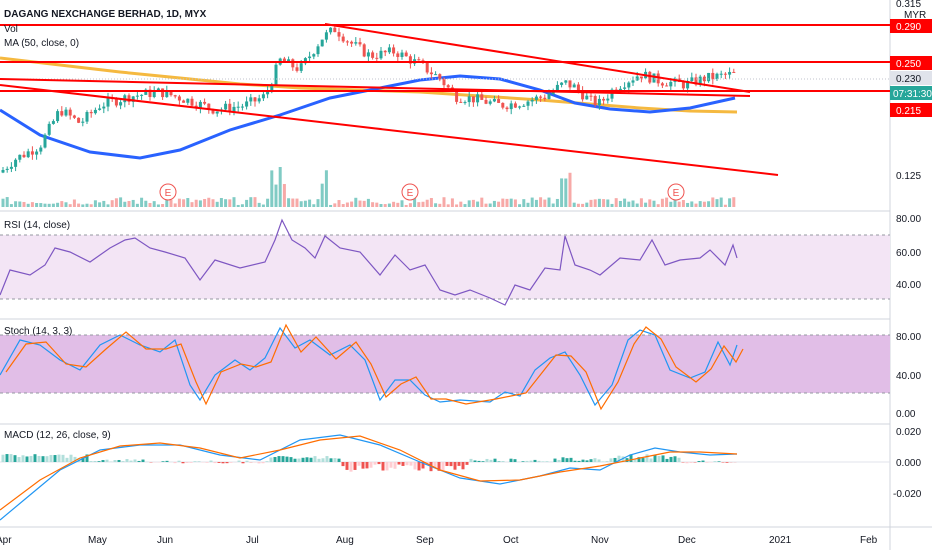 This screenshot has width=932, height=550. What do you see at coordinates (165, 540) in the screenshot?
I see `time-label: Jun` at bounding box center [165, 540].